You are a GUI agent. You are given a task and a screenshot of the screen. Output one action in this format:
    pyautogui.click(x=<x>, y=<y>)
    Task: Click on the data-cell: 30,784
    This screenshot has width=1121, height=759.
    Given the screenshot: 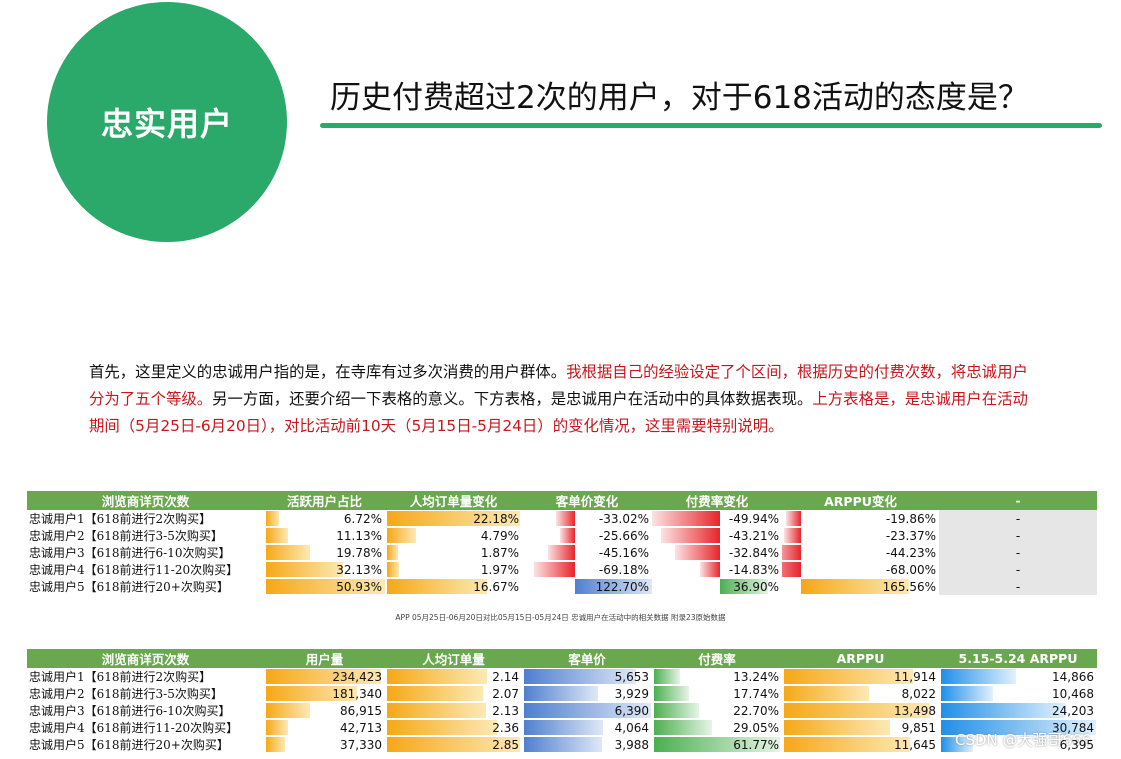 What is the action you would take?
    pyautogui.click(x=1018, y=727)
    